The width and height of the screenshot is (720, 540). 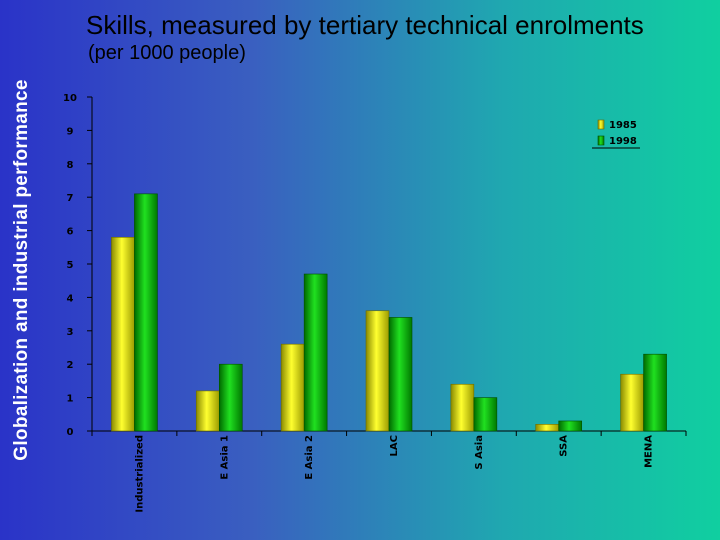 What do you see at coordinates (649, 451) in the screenshot?
I see `x-tick-label: MENA` at bounding box center [649, 451].